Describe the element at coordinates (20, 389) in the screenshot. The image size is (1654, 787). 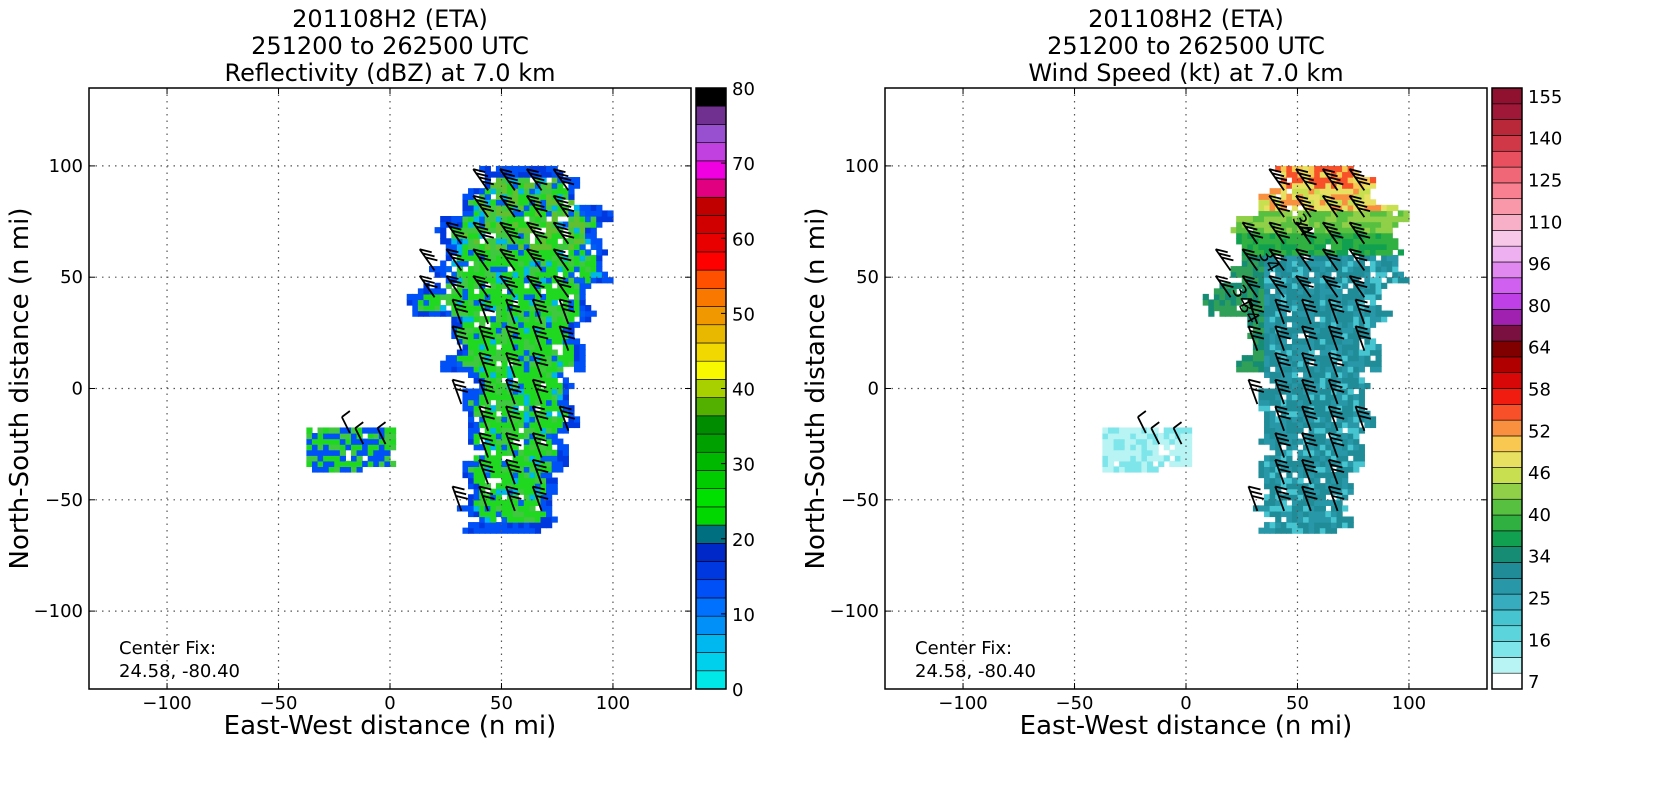
I see `y-axis-label: North-South distance (n mi)` at that location.